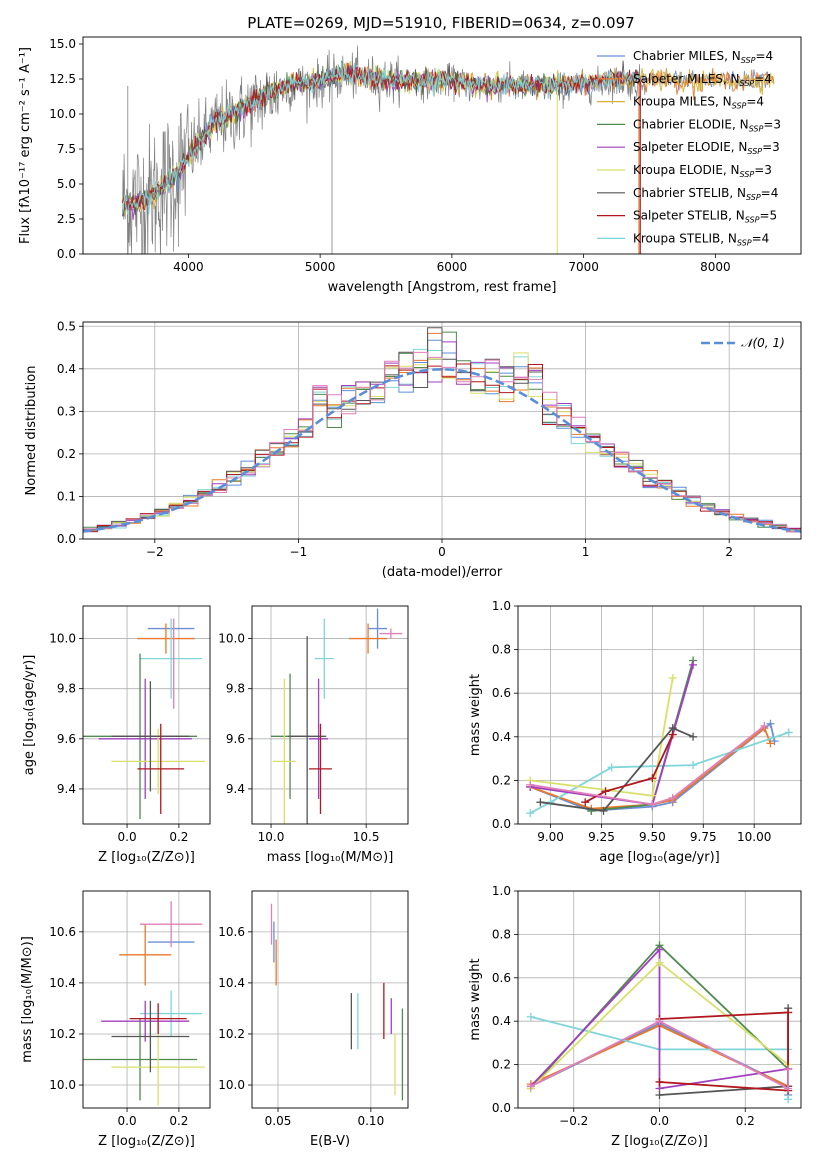 The height and width of the screenshot is (1170, 819). Describe the element at coordinates (763, 79) in the screenshot. I see `legend-label-tail: =4` at that location.